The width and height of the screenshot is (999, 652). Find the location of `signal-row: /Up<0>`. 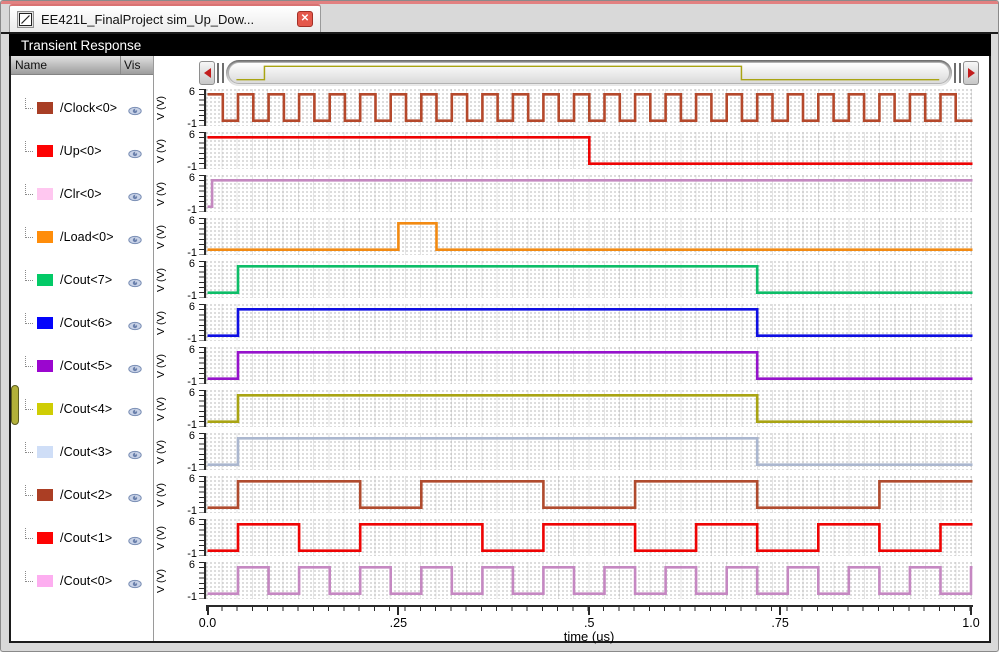

signal-row: /Up<0> is located at coordinates (82, 150).